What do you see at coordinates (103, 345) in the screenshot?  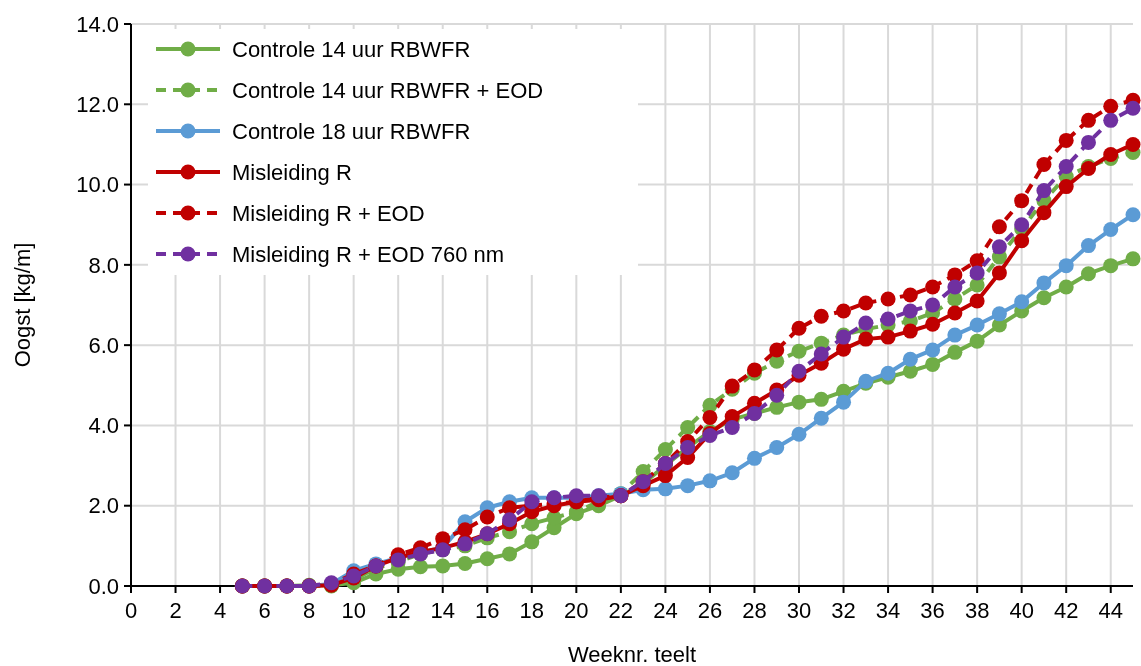 I see `y-tick-label: 6.0` at bounding box center [103, 345].